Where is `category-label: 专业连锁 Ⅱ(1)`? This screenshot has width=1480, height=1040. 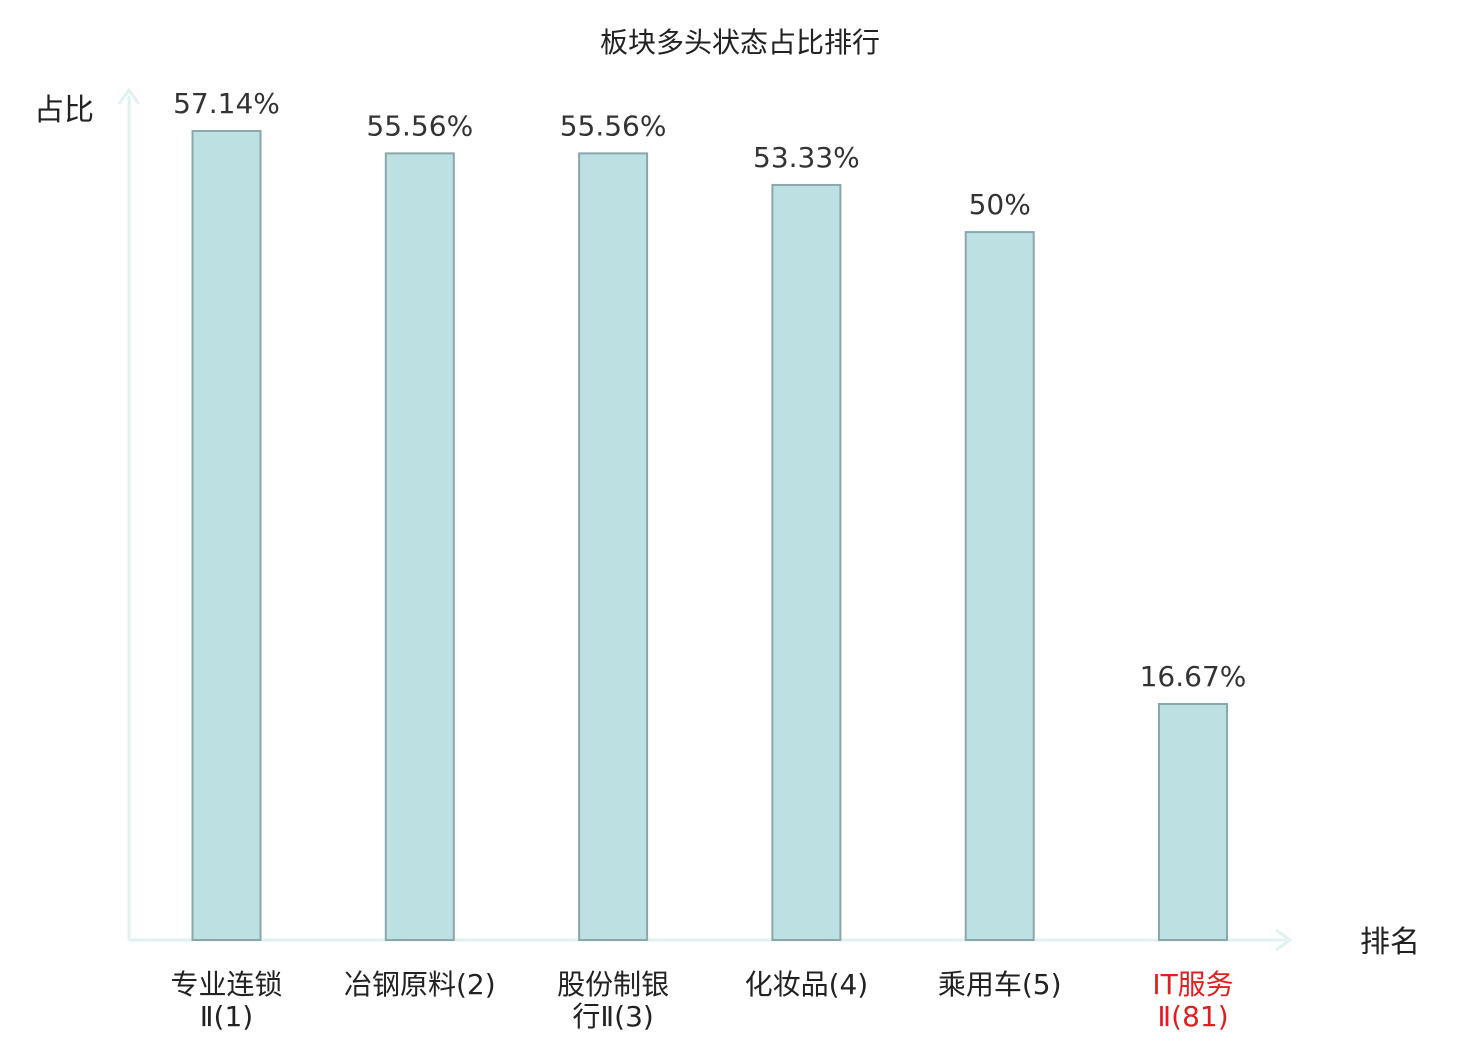 category-label: 专业连锁 Ⅱ(1) is located at coordinates (226, 1000).